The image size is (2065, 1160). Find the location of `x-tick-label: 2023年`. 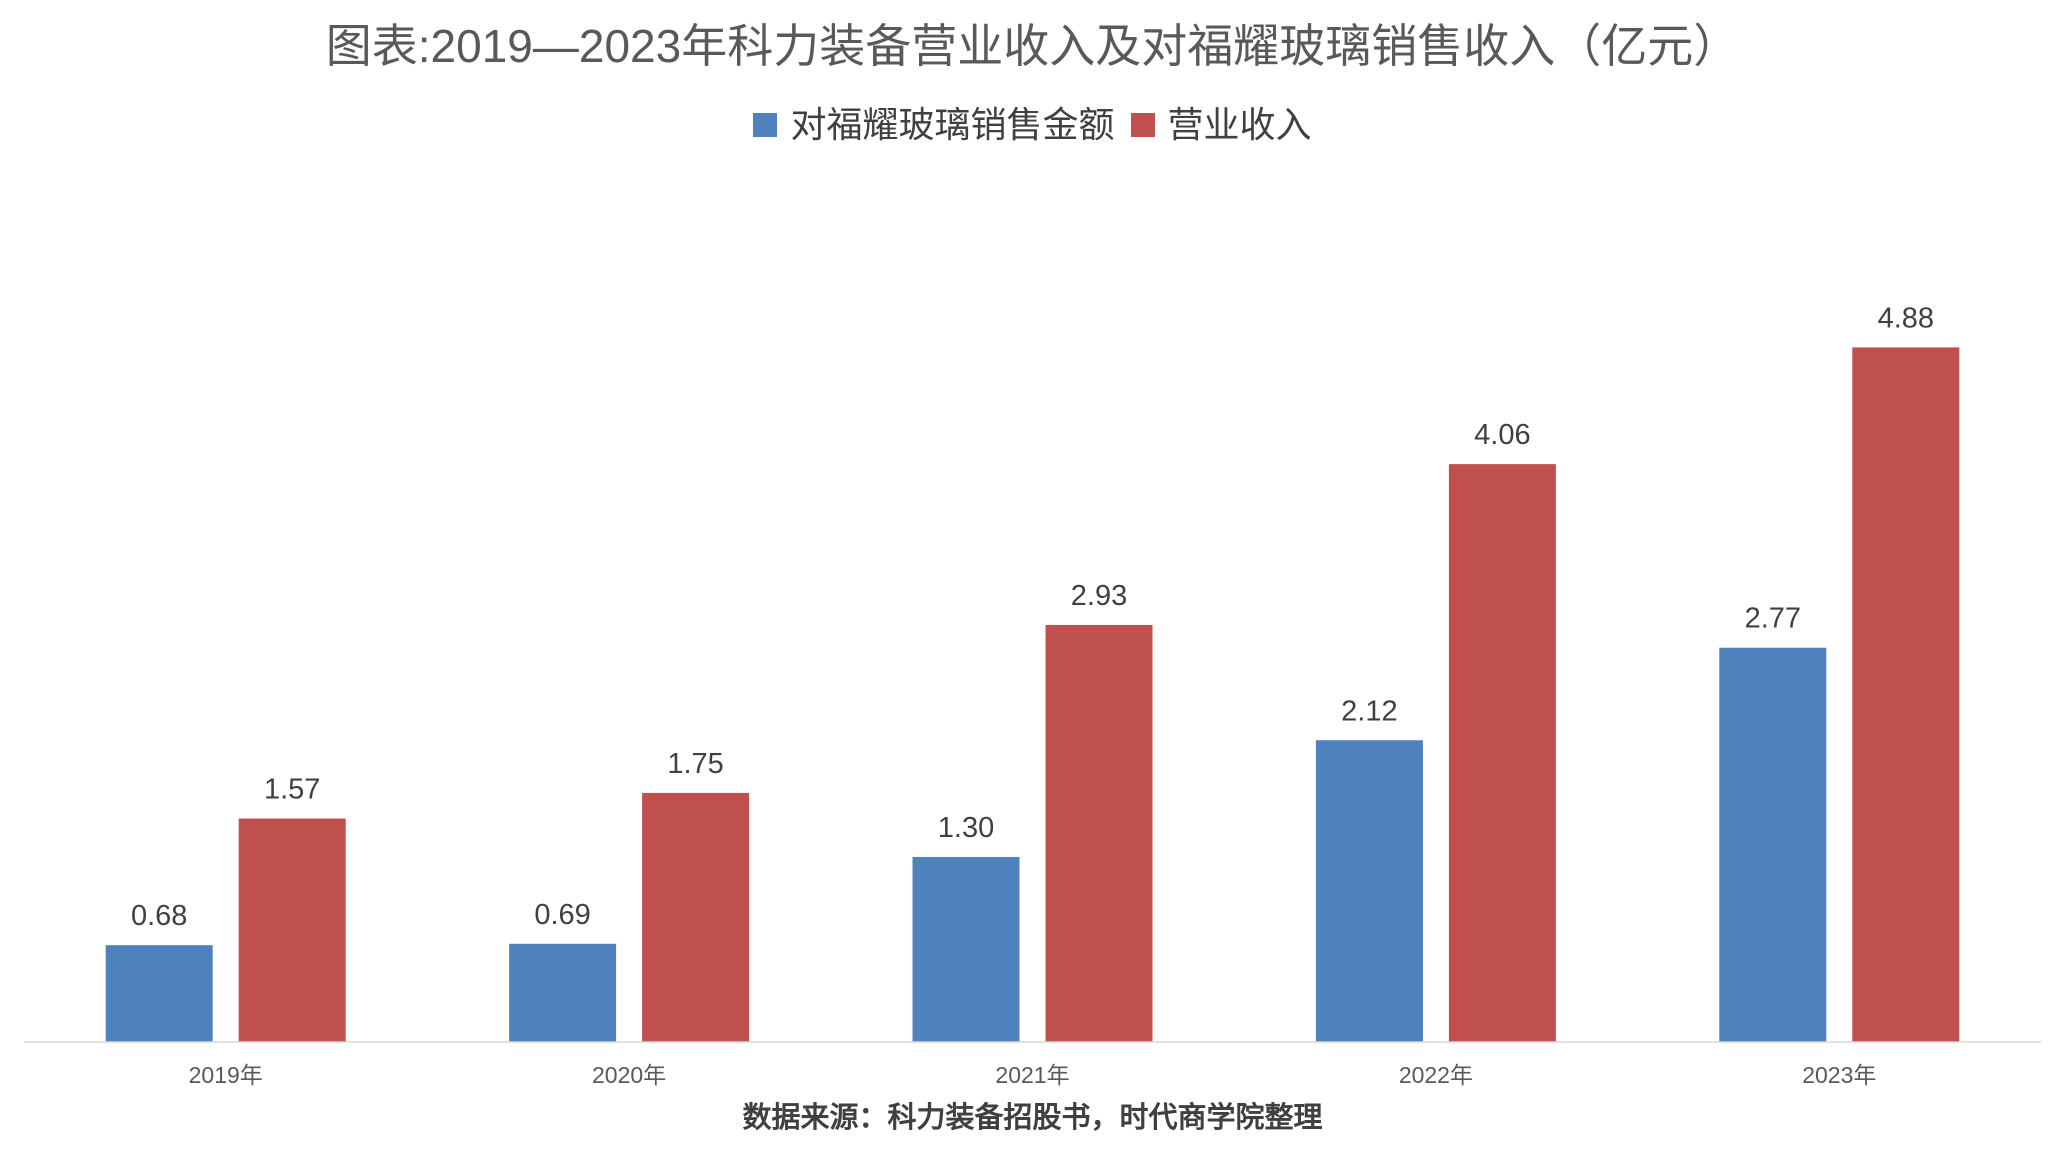

x-tick-label: 2023年 is located at coordinates (1839, 1075).